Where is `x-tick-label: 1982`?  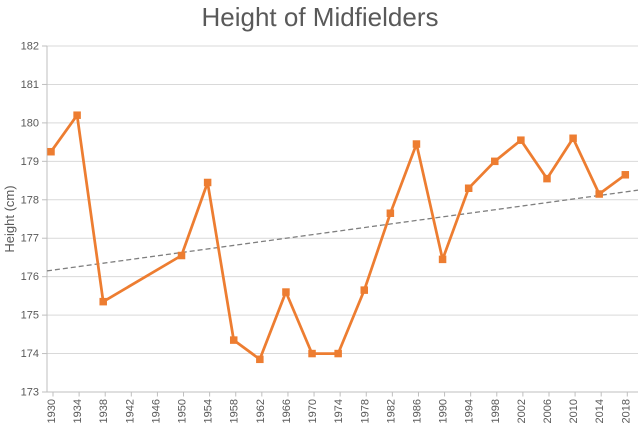 x-tick-label: 1982 is located at coordinates (391, 411).